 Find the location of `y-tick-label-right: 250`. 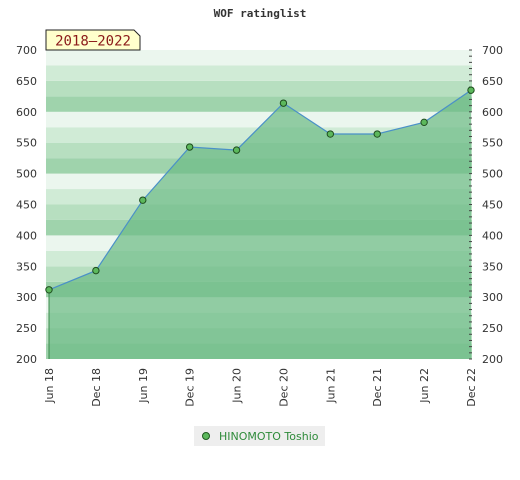

y-tick-label-right: 250 is located at coordinates (492, 328).